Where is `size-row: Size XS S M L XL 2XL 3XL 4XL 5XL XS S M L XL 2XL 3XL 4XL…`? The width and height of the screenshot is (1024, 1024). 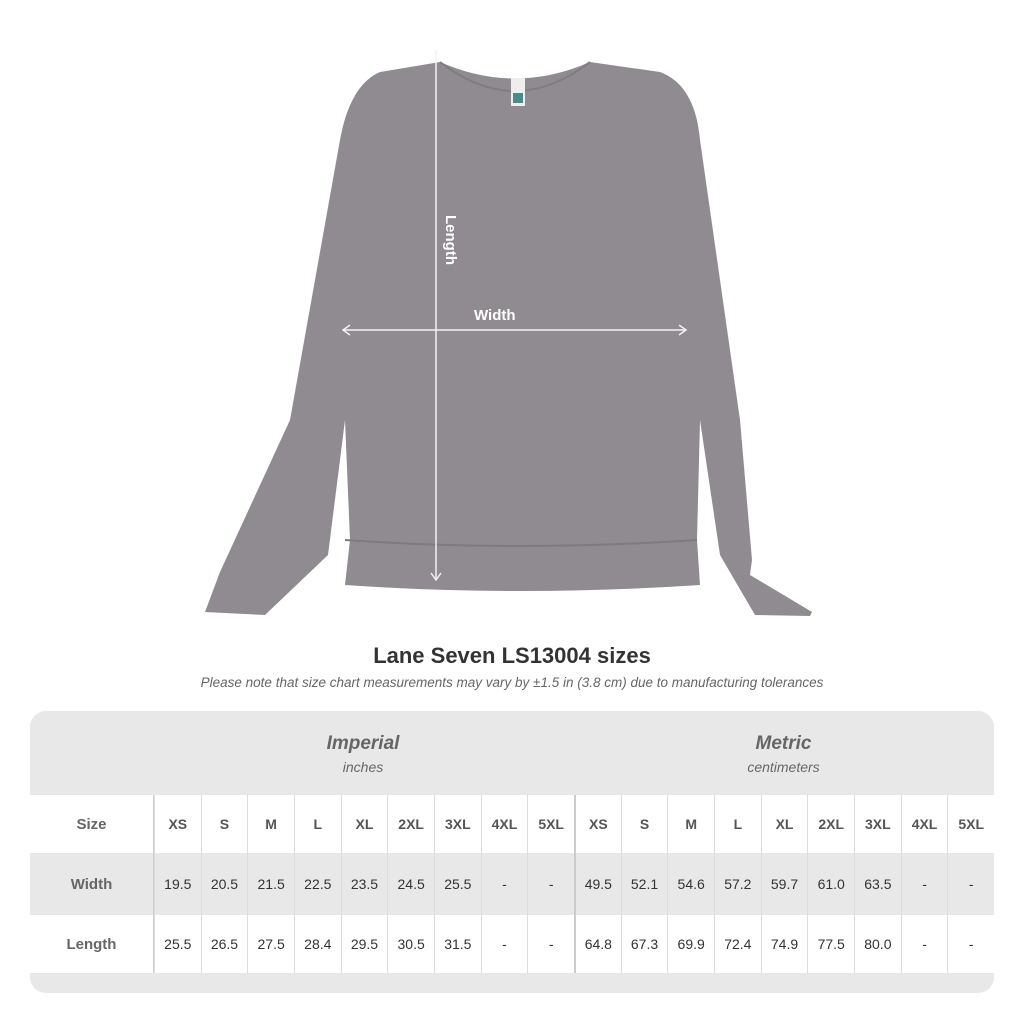 size-row: Size XS S M L XL 2XL 3XL 4XL 5XL XS S M L XL 2XL 3XL 4XL… is located at coordinates (512, 824).